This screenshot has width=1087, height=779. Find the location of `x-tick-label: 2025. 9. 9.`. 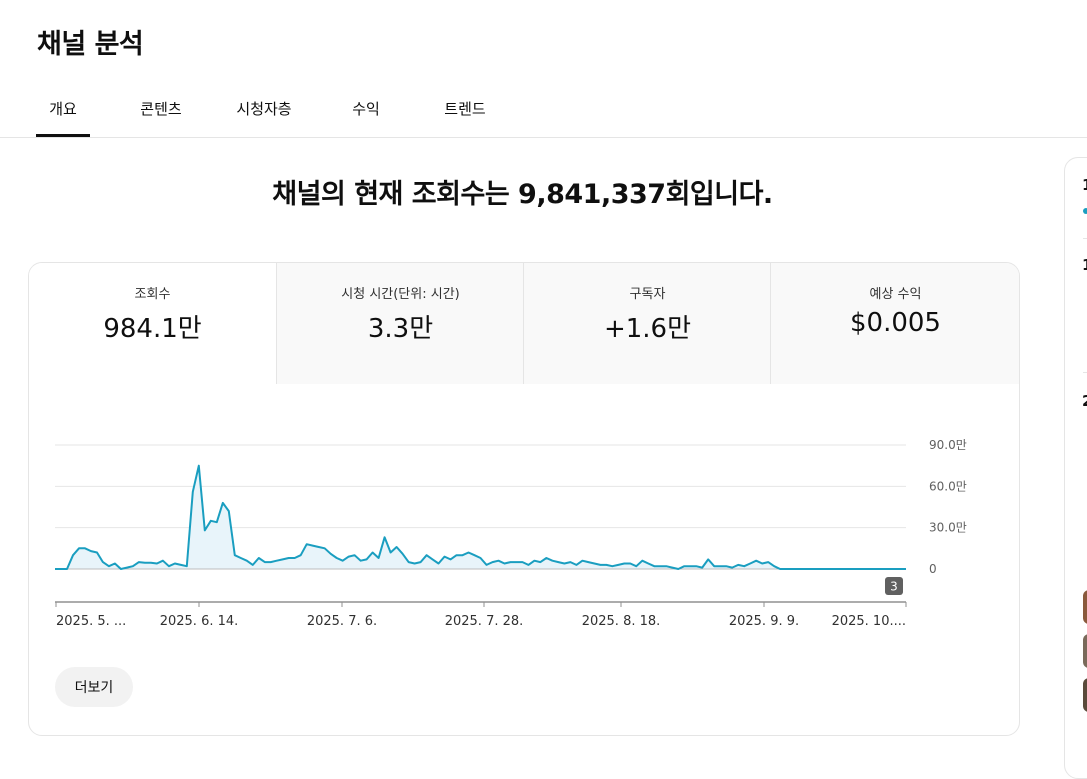

x-tick-label: 2025. 9. 9. is located at coordinates (764, 621).